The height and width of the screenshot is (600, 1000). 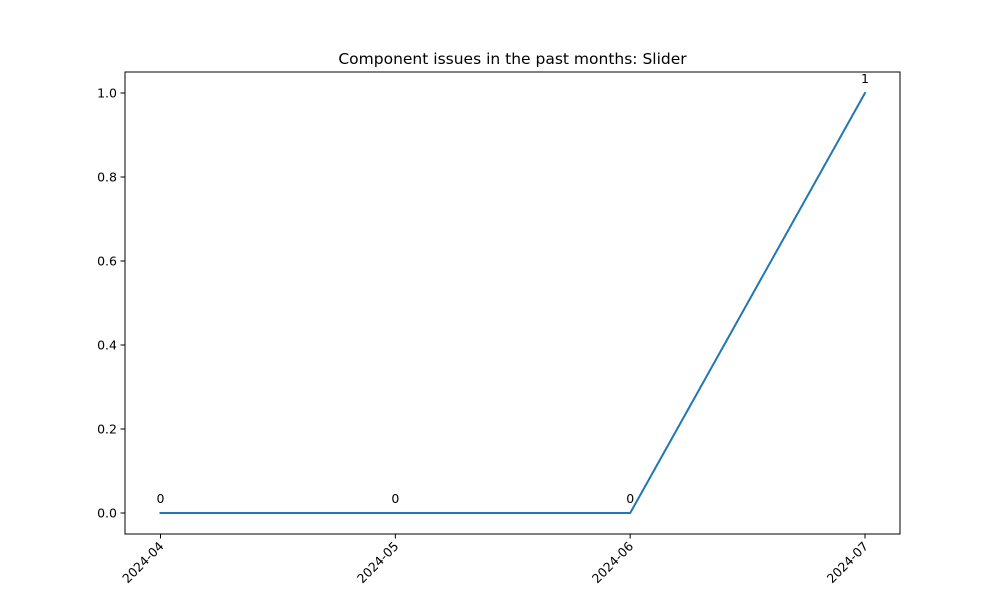 What do you see at coordinates (107, 513) in the screenshot?
I see `y-tick-label: 0.0` at bounding box center [107, 513].